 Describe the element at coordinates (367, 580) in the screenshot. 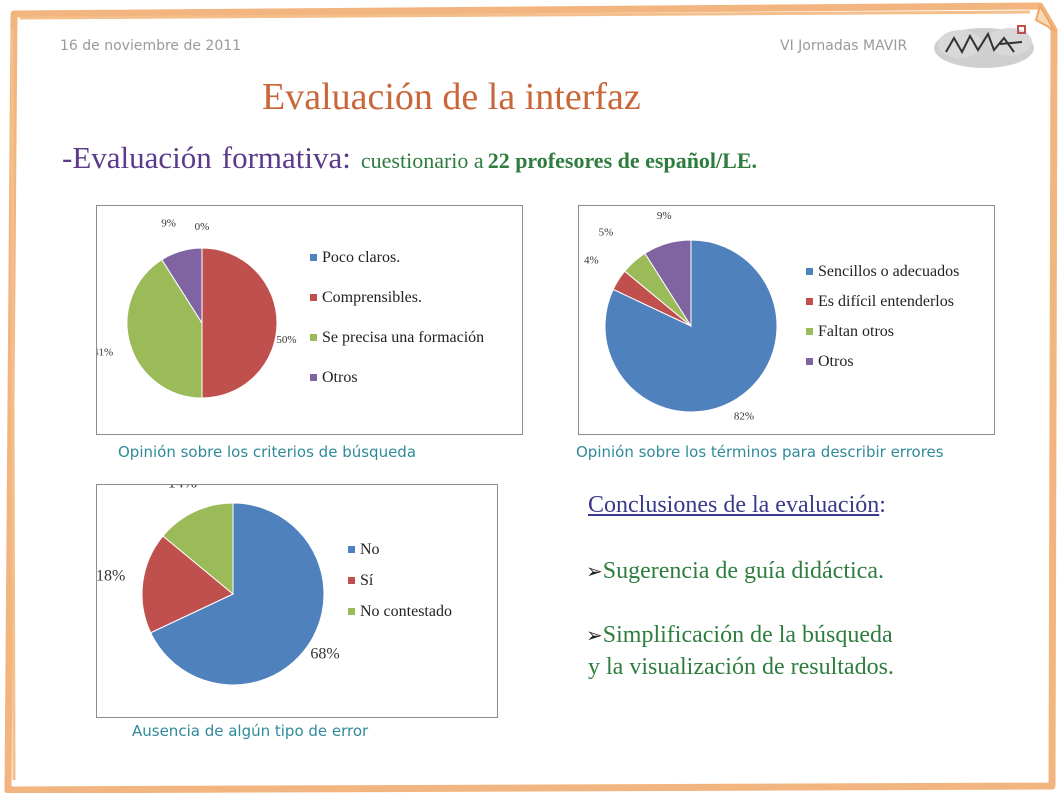

I see `legend-entry: Sí` at that location.